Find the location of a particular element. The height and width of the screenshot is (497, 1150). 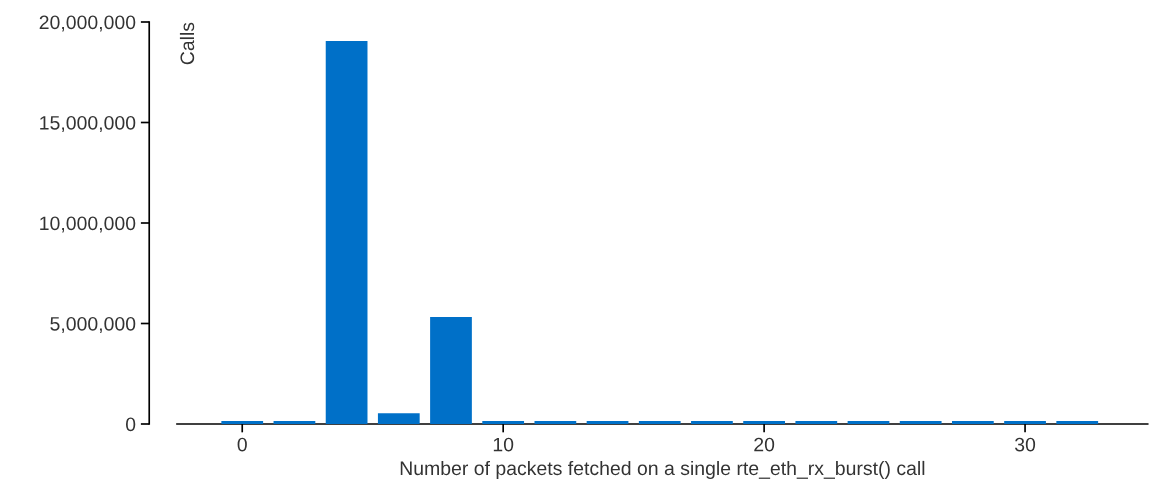

y-tick-label: 10,000,000 is located at coordinates (88, 224).